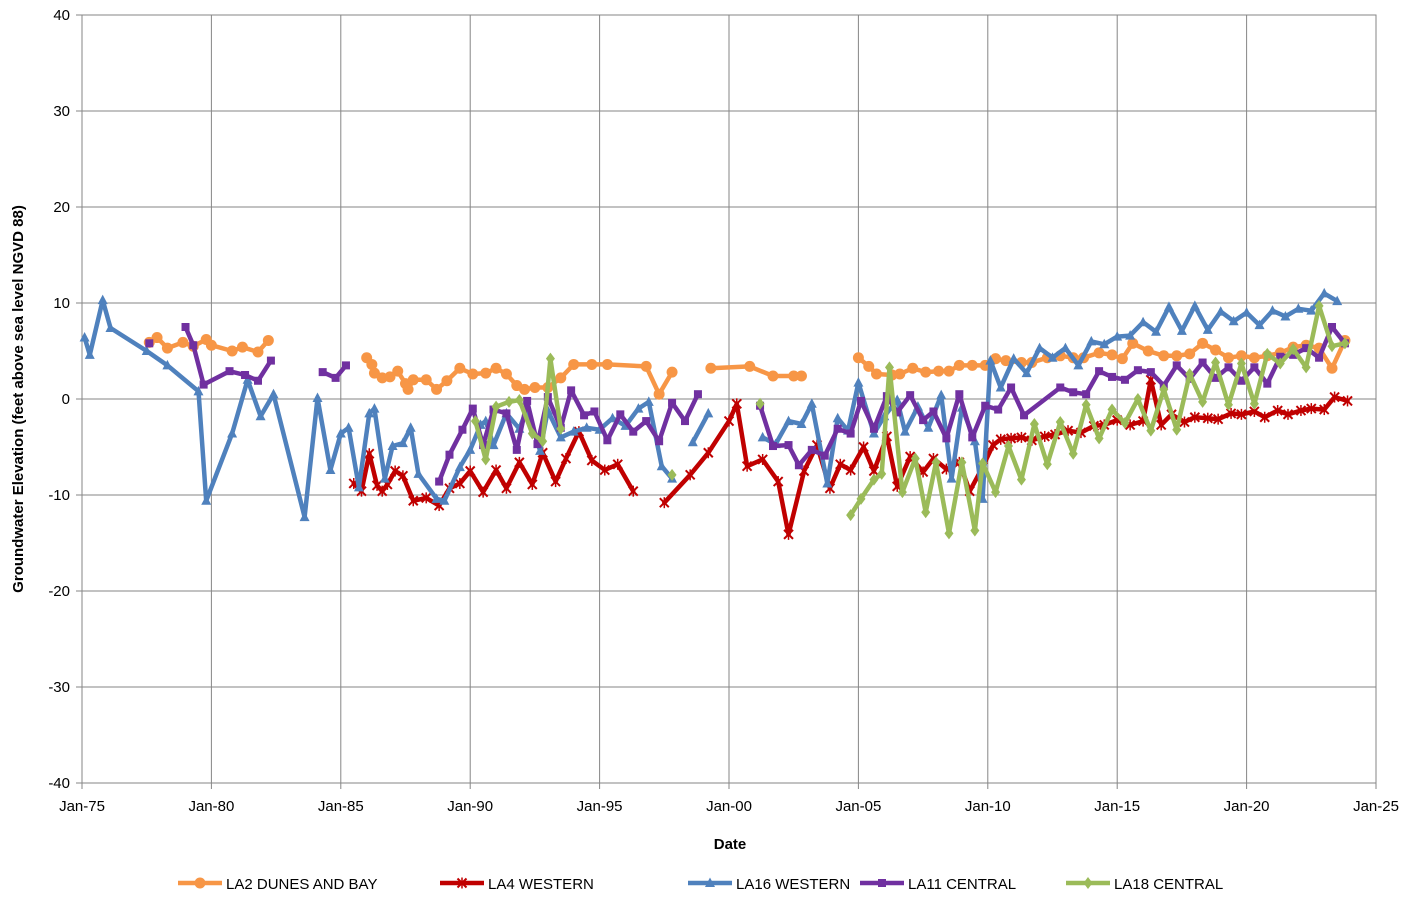  I want to click on y-tick-label: 20, so click(61, 207).